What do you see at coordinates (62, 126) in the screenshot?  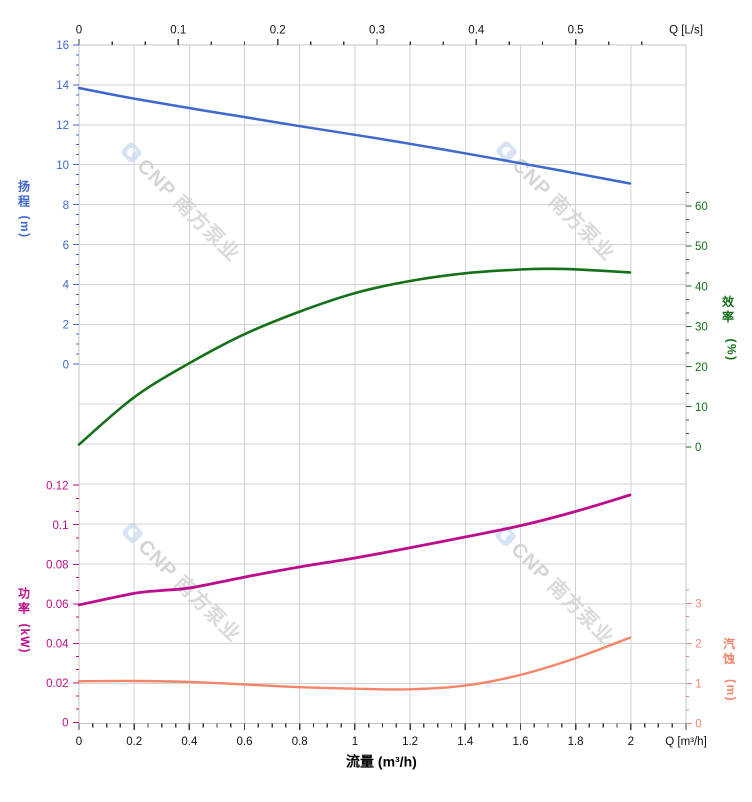 I see `svg-text: 12` at bounding box center [62, 126].